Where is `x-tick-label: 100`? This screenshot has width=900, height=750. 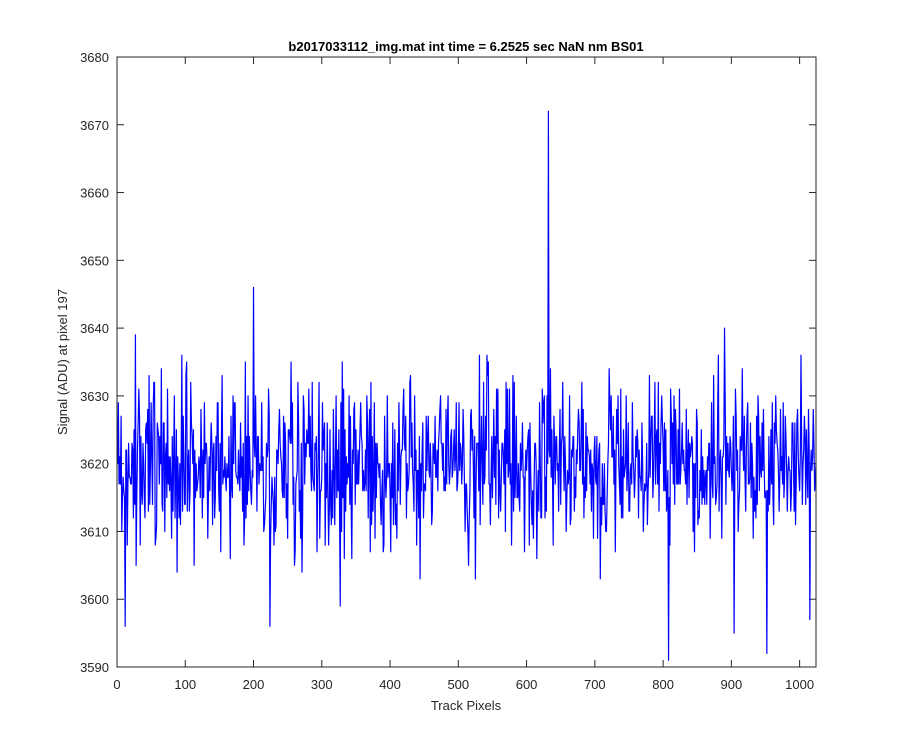 x-tick-label: 100 is located at coordinates (185, 684).